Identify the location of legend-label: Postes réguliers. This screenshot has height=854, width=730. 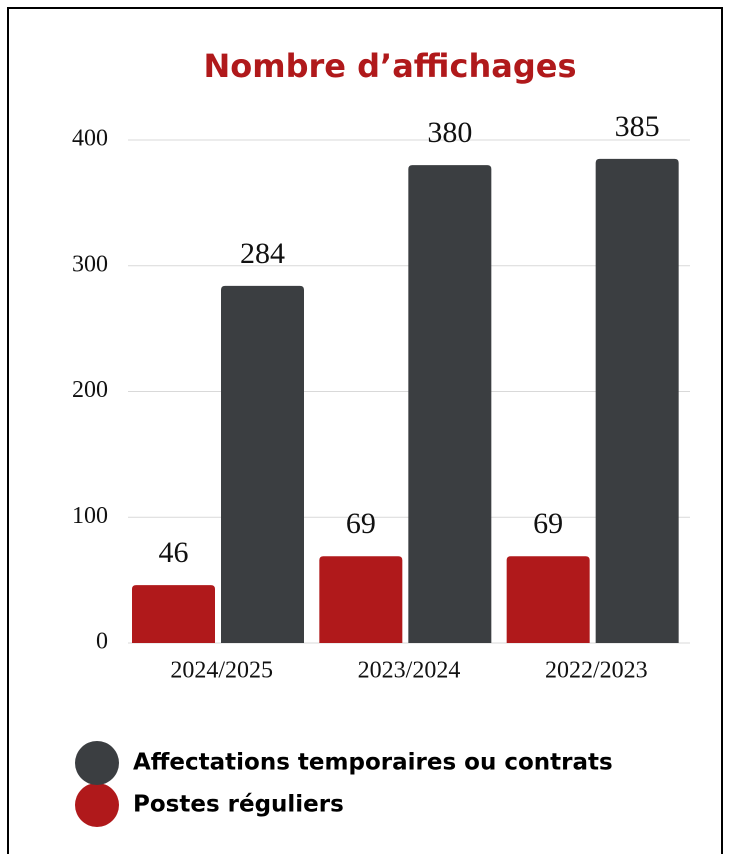
(238, 805).